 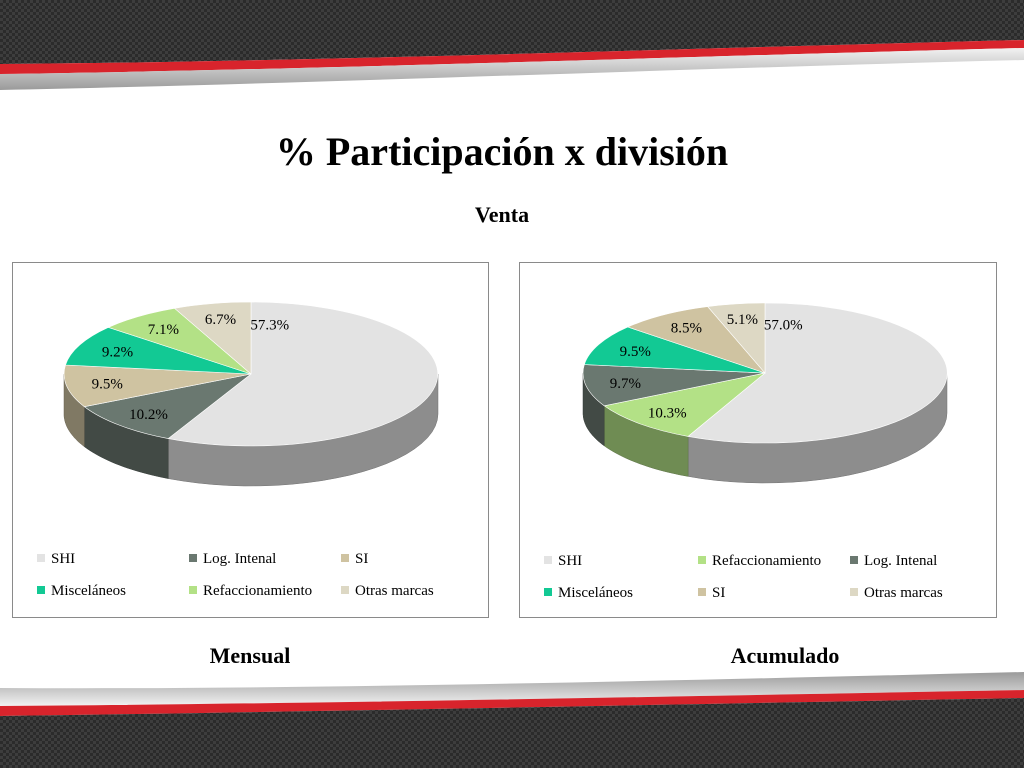 I want to click on pie-slice-refaccionamiento, so click(x=684, y=404).